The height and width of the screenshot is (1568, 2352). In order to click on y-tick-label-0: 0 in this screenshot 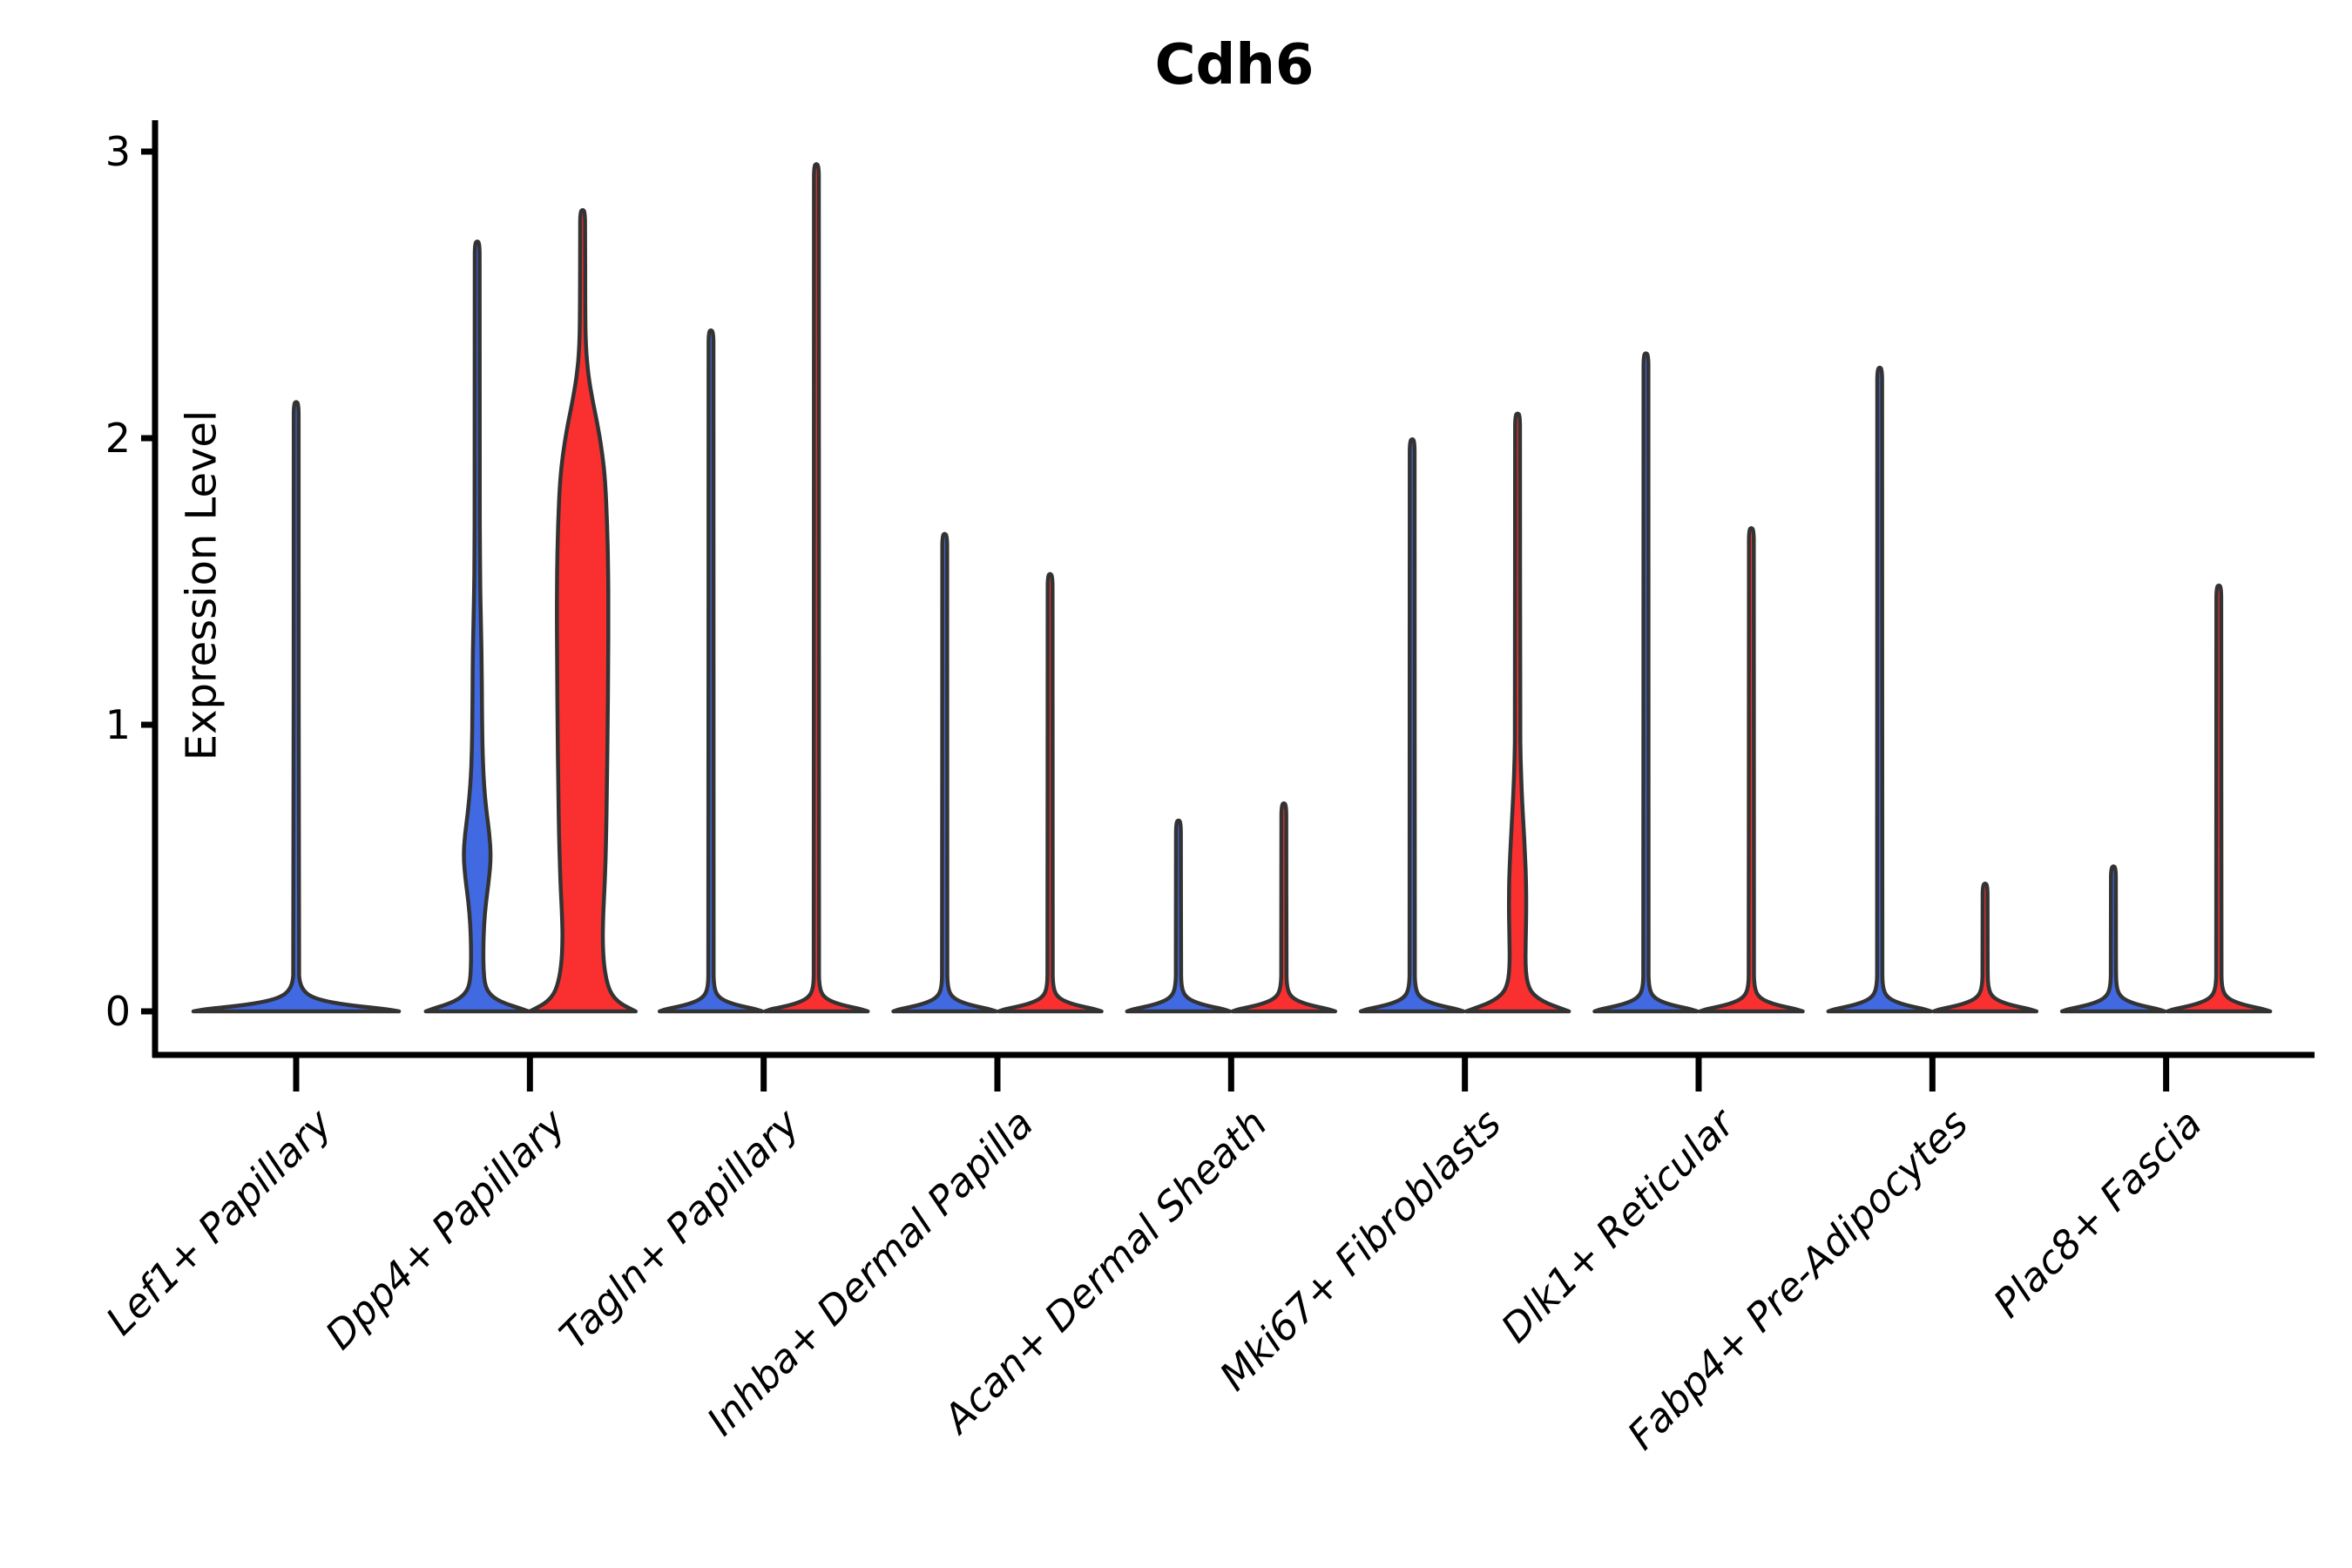, I will do `click(118, 1012)`.